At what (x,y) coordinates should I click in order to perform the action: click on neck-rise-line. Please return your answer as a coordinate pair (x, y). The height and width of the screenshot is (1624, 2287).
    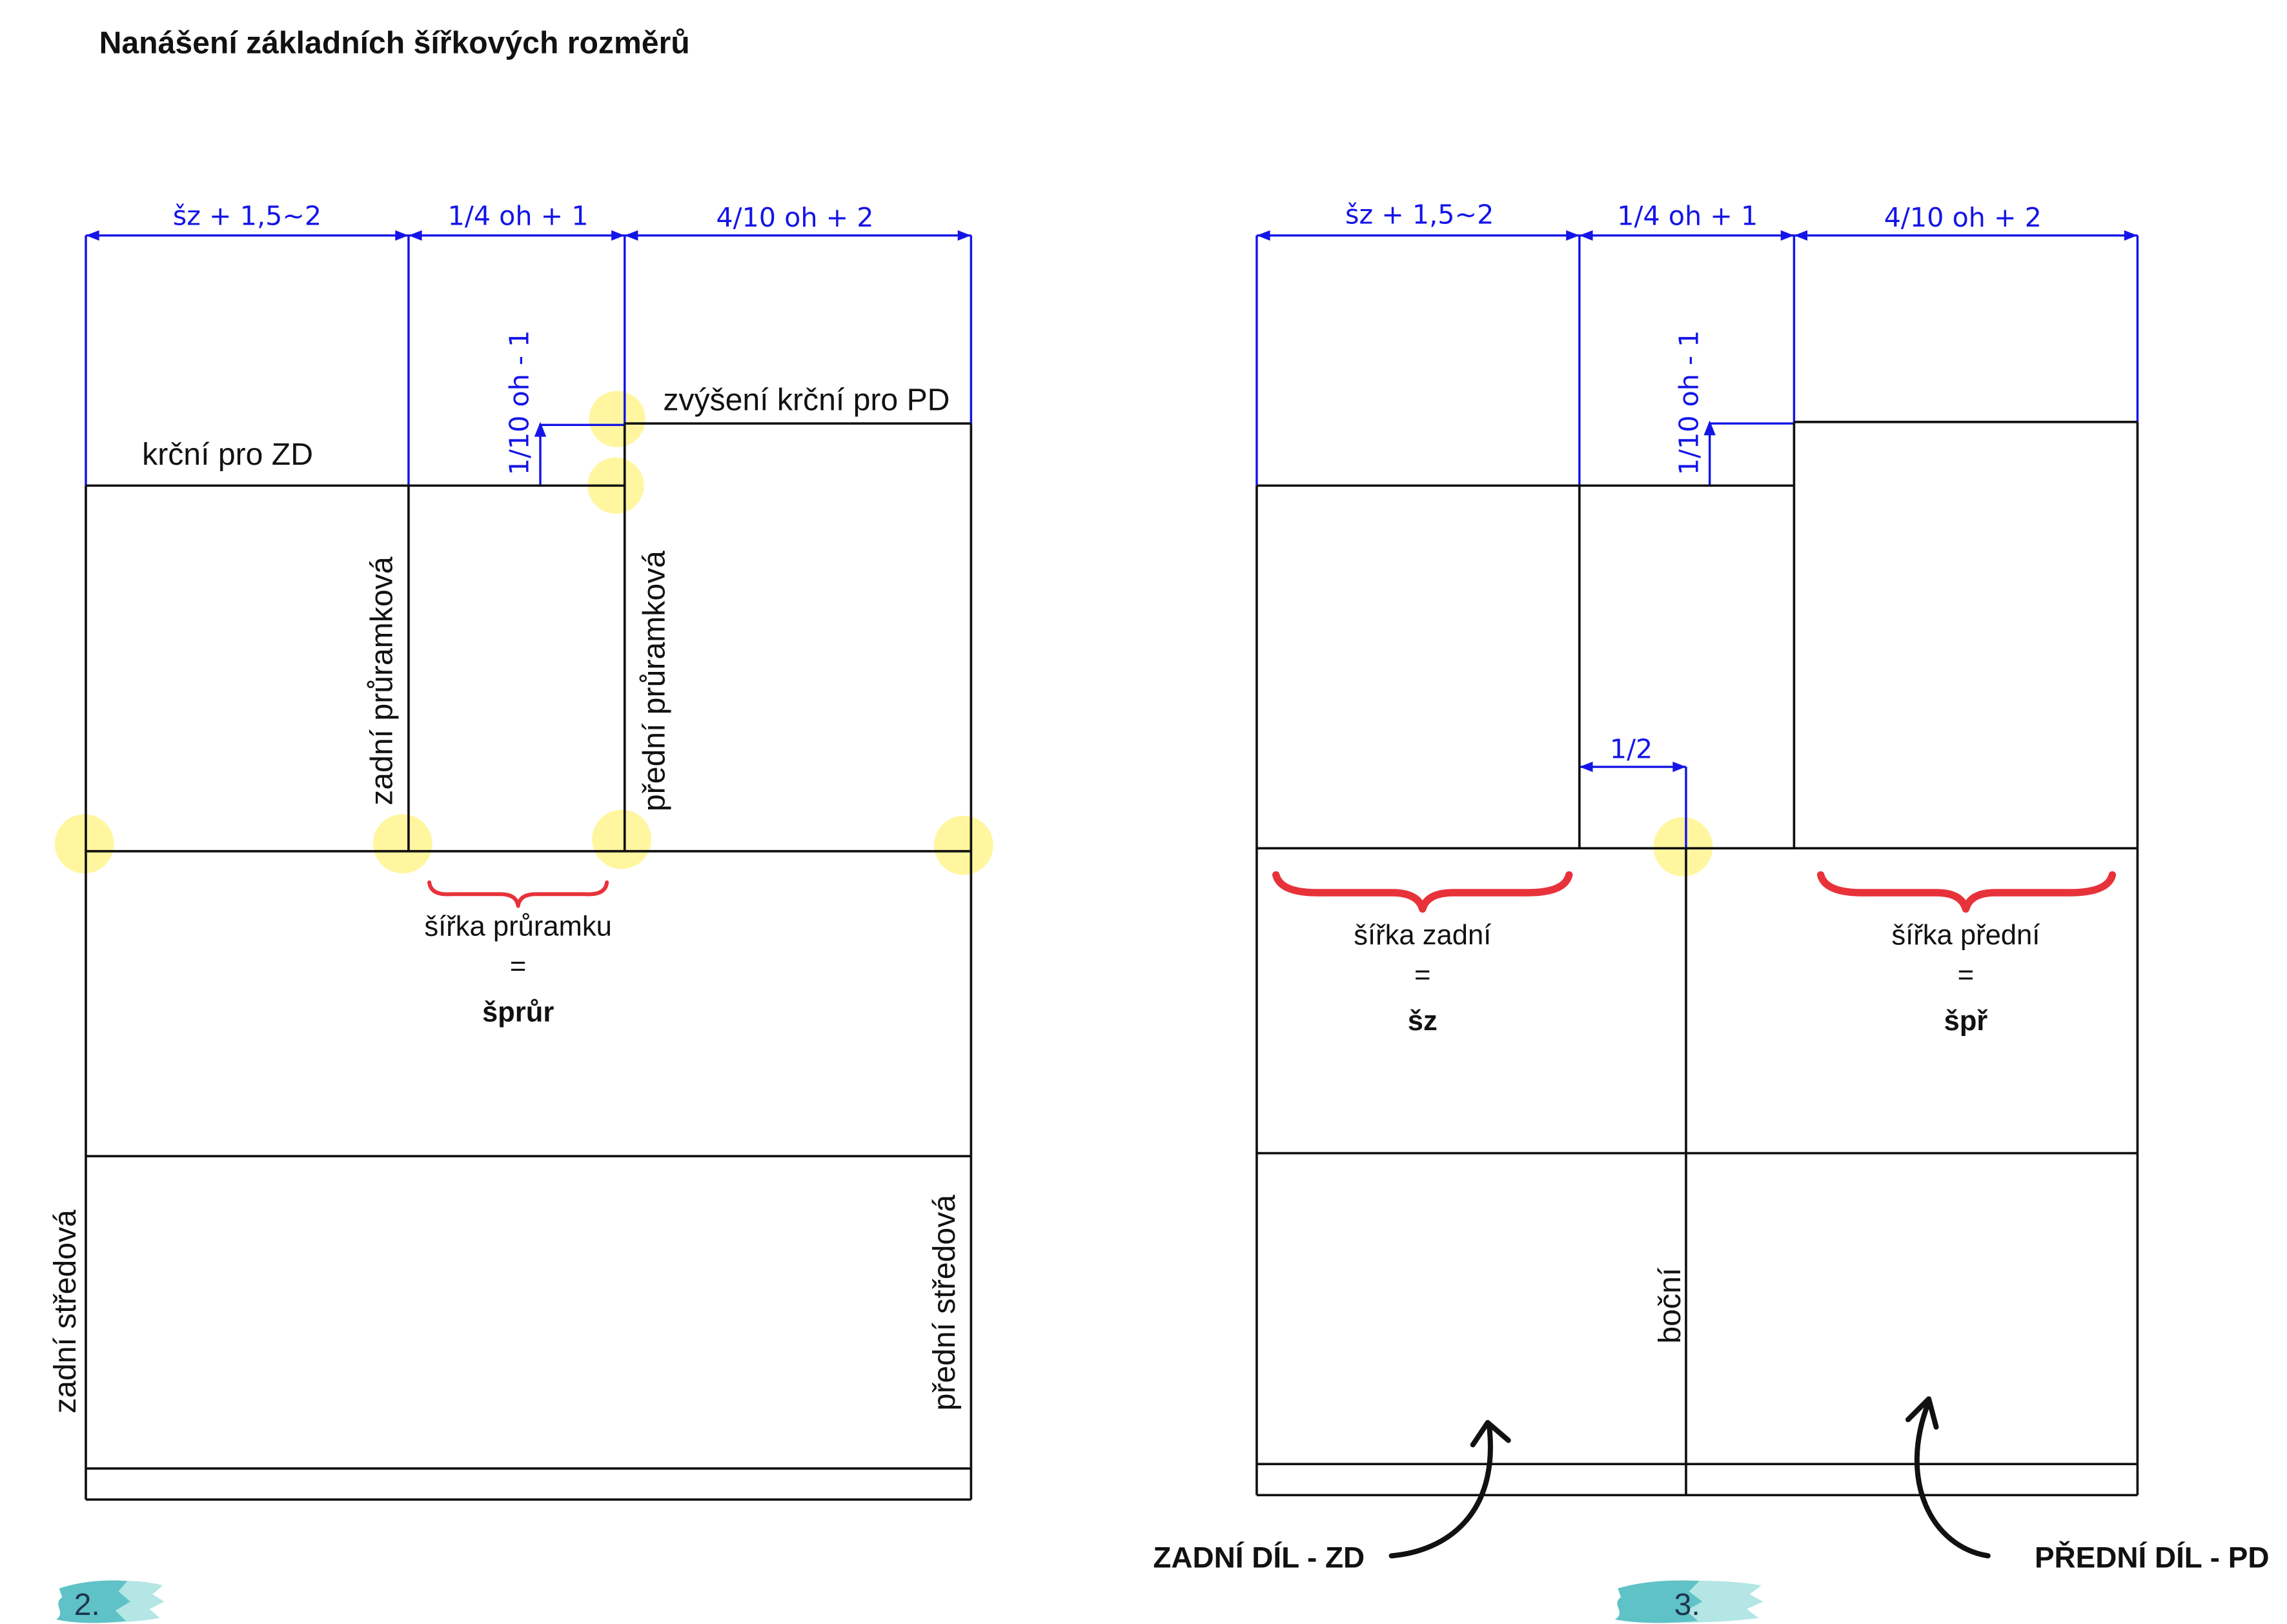
    Looking at the image, I should click on (1751, 454).